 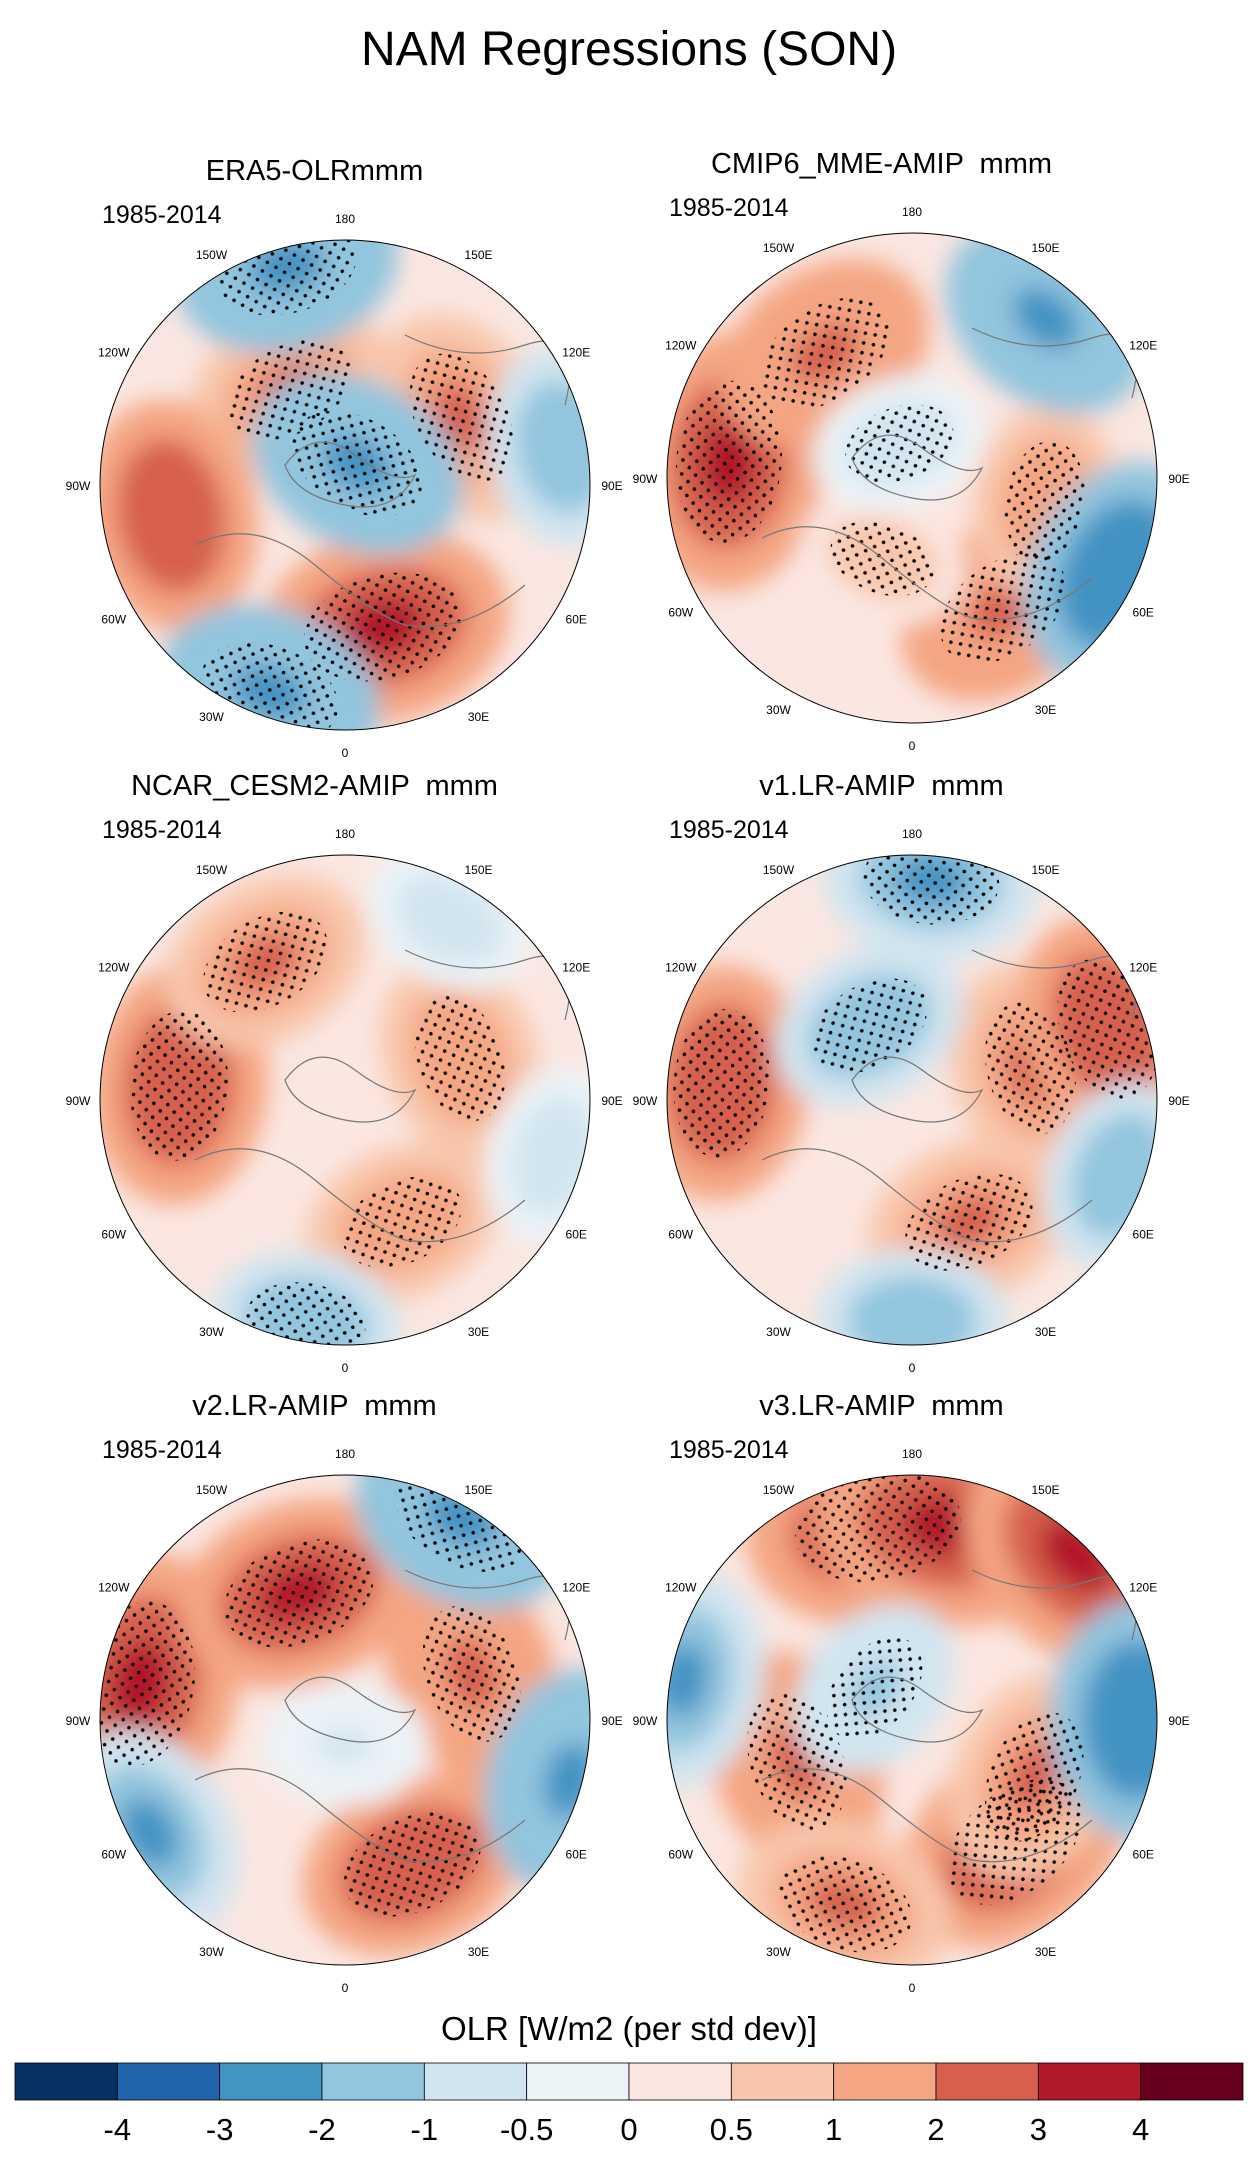 I want to click on colorbar-tick-label: 4, so click(x=1140, y=2129).